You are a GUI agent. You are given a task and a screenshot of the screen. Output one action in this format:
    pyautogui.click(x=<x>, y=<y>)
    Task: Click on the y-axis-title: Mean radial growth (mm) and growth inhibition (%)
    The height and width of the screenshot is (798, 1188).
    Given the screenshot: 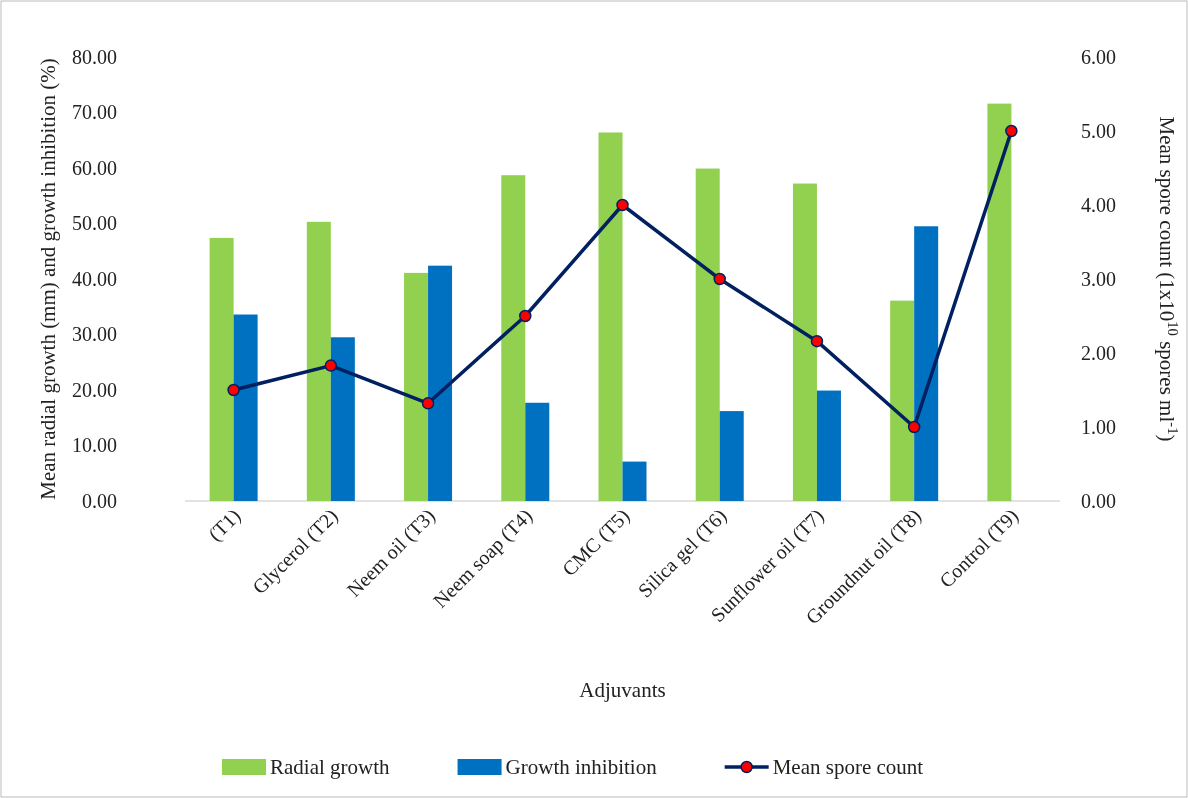 What is the action you would take?
    pyautogui.click(x=48, y=279)
    